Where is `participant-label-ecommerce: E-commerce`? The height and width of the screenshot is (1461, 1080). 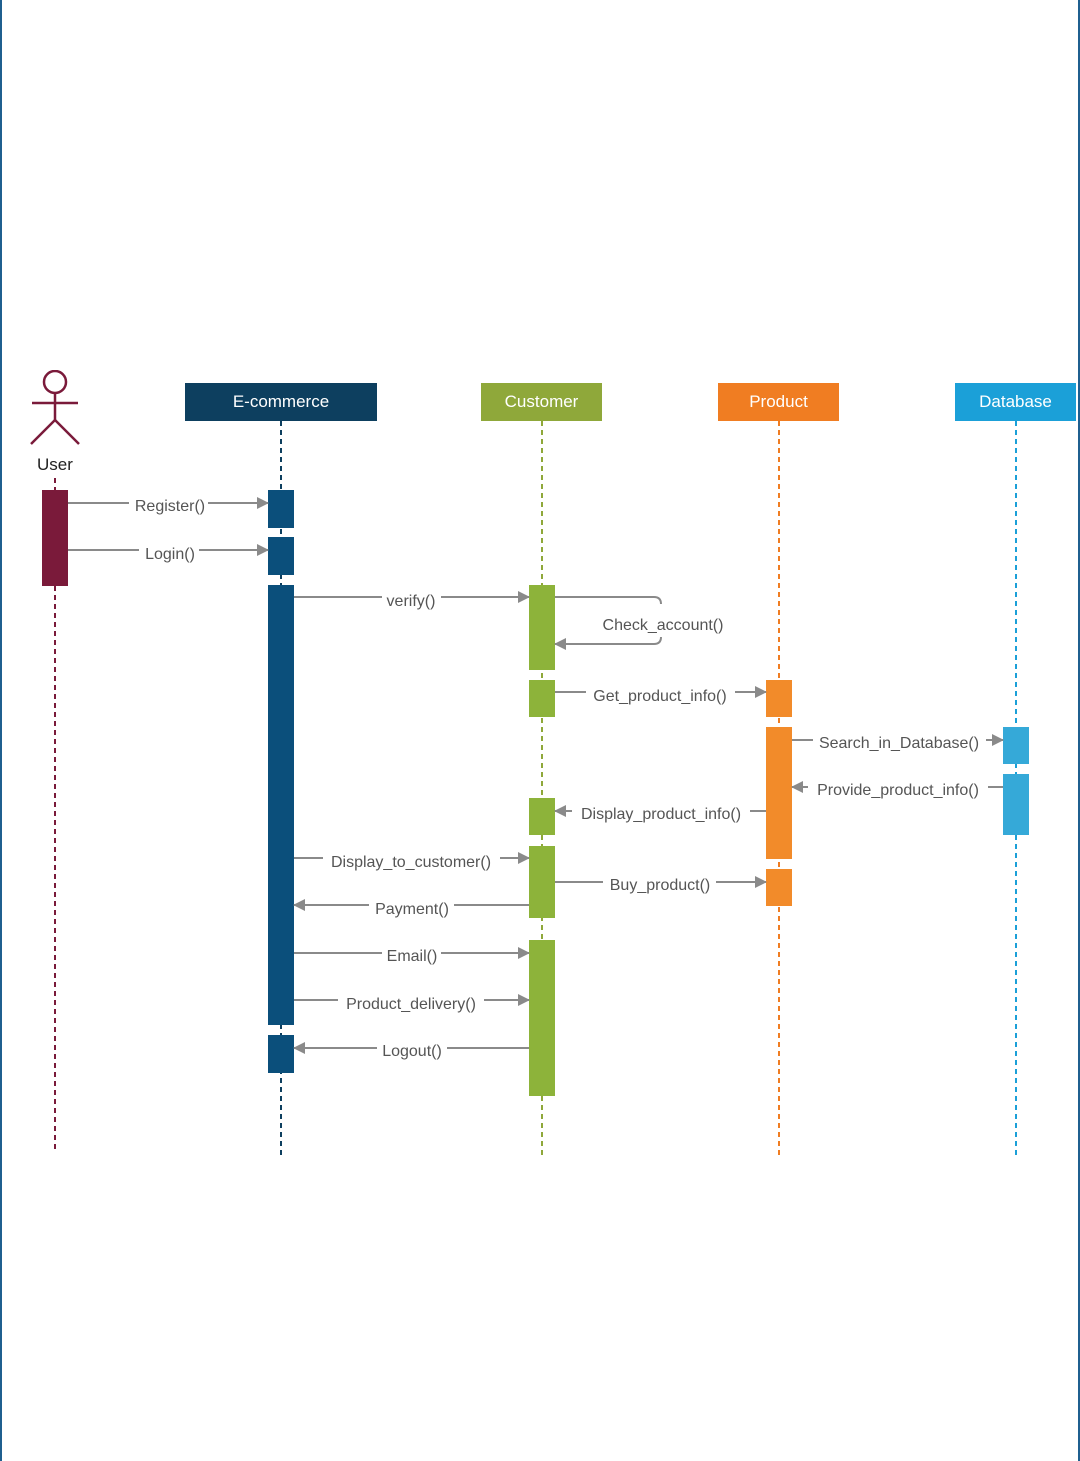 participant-label-ecommerce: E-commerce is located at coordinates (281, 401).